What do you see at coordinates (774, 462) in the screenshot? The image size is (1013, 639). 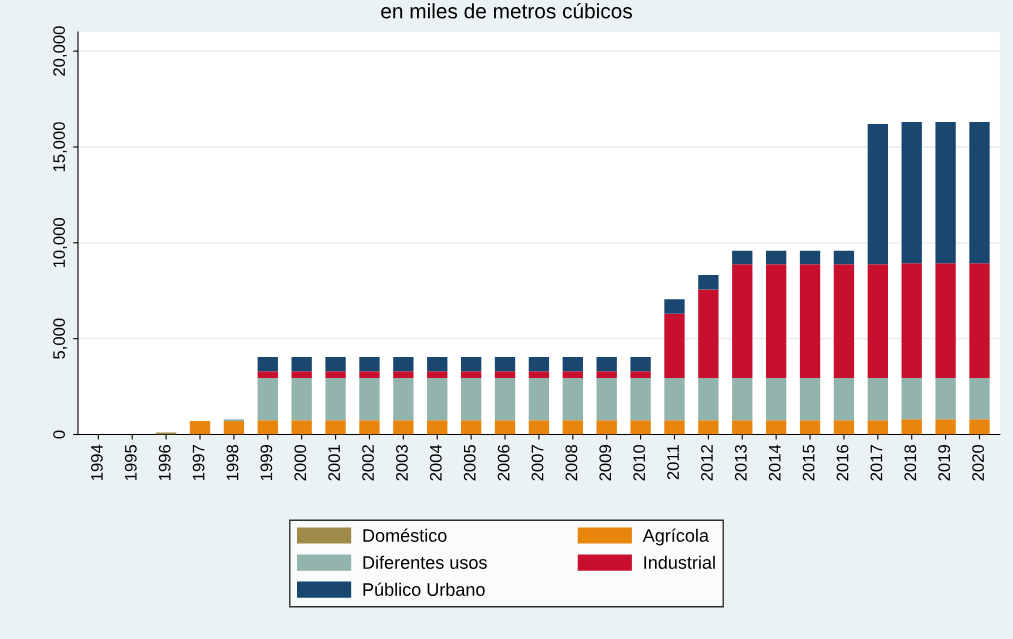 I see `x-tick-label: 2014` at bounding box center [774, 462].